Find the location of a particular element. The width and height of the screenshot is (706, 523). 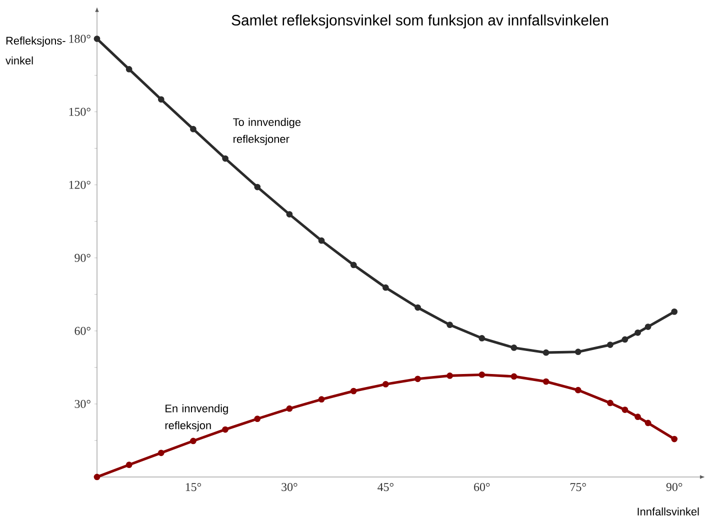

series-label: En innvendig refleksjon is located at coordinates (196, 418).